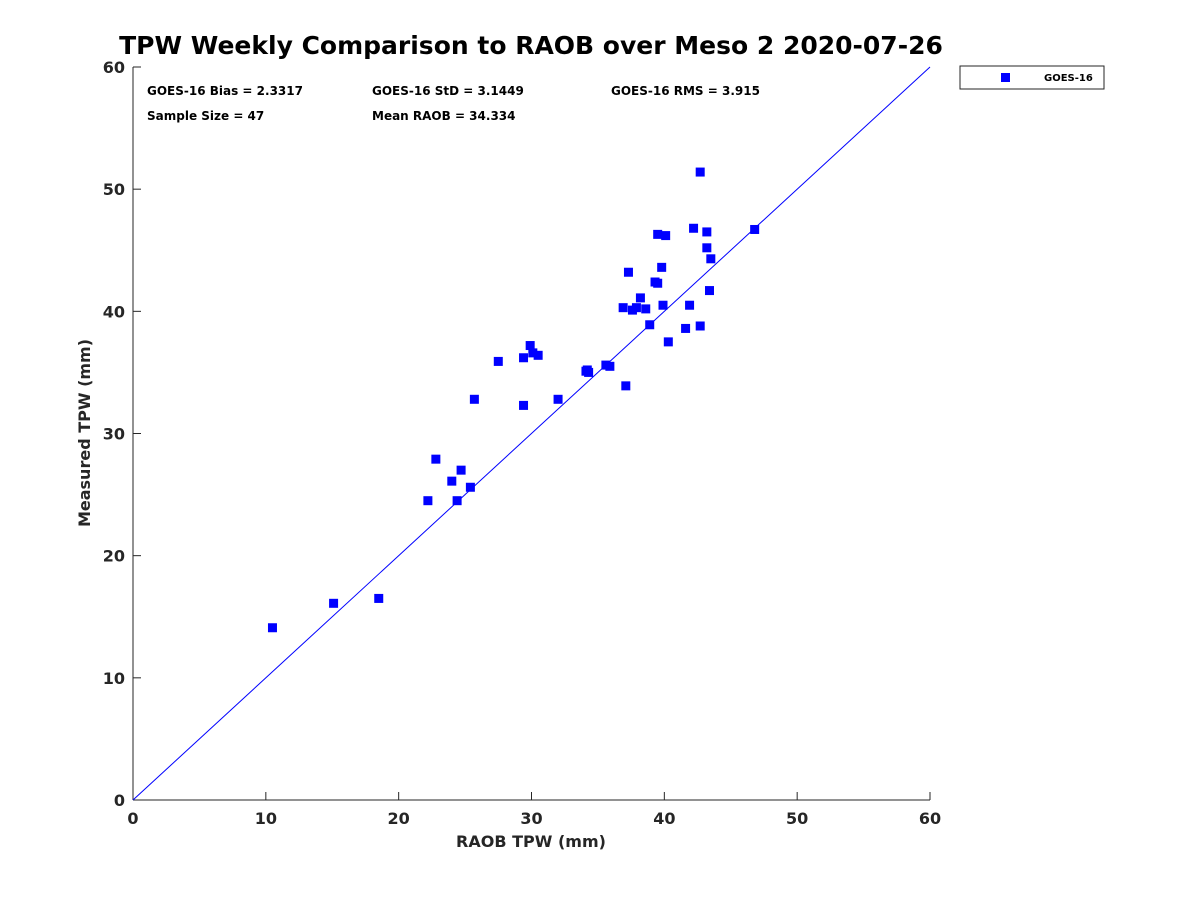  Describe the element at coordinates (664, 818) in the screenshot. I see `x-tick-label: 40` at that location.